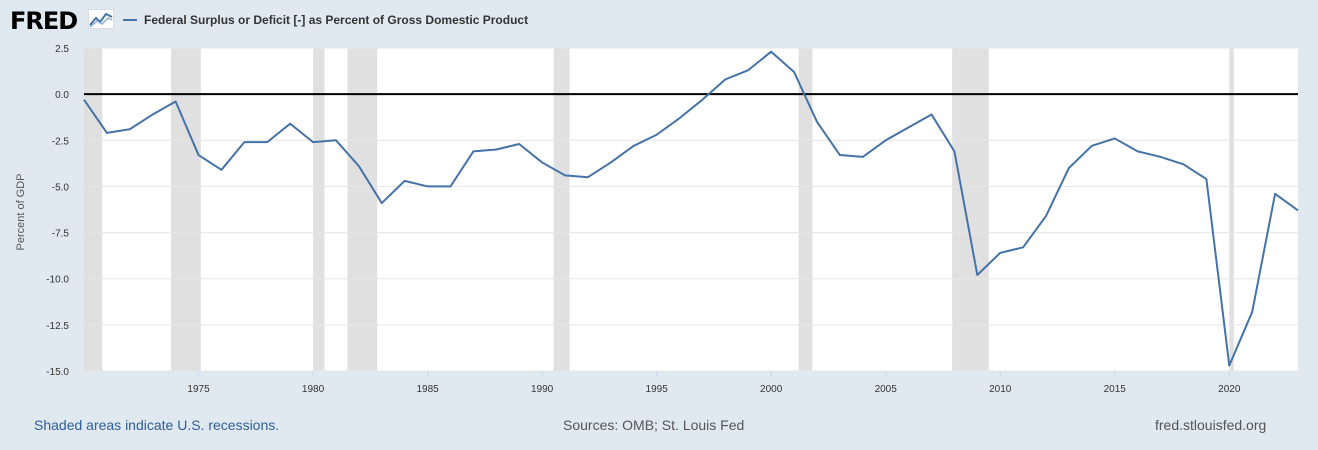 The width and height of the screenshot is (1318, 450). I want to click on data-point-2004, so click(863, 157).